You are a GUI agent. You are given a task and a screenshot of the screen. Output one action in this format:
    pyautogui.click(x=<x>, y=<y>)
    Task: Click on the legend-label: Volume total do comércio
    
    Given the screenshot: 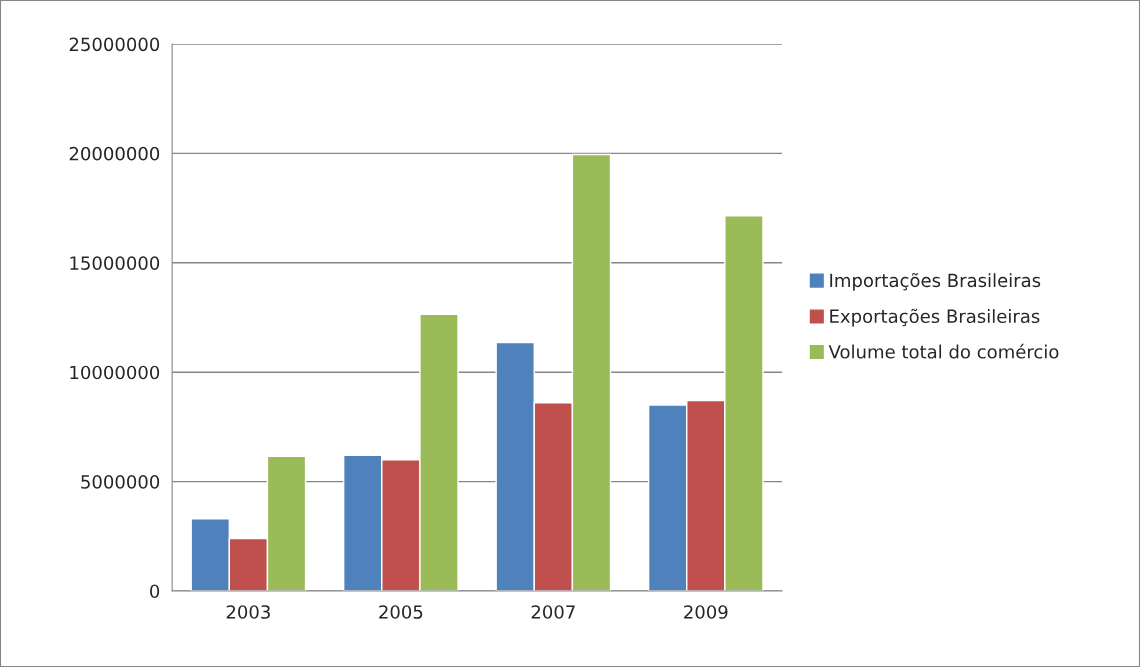 What is the action you would take?
    pyautogui.click(x=943, y=351)
    